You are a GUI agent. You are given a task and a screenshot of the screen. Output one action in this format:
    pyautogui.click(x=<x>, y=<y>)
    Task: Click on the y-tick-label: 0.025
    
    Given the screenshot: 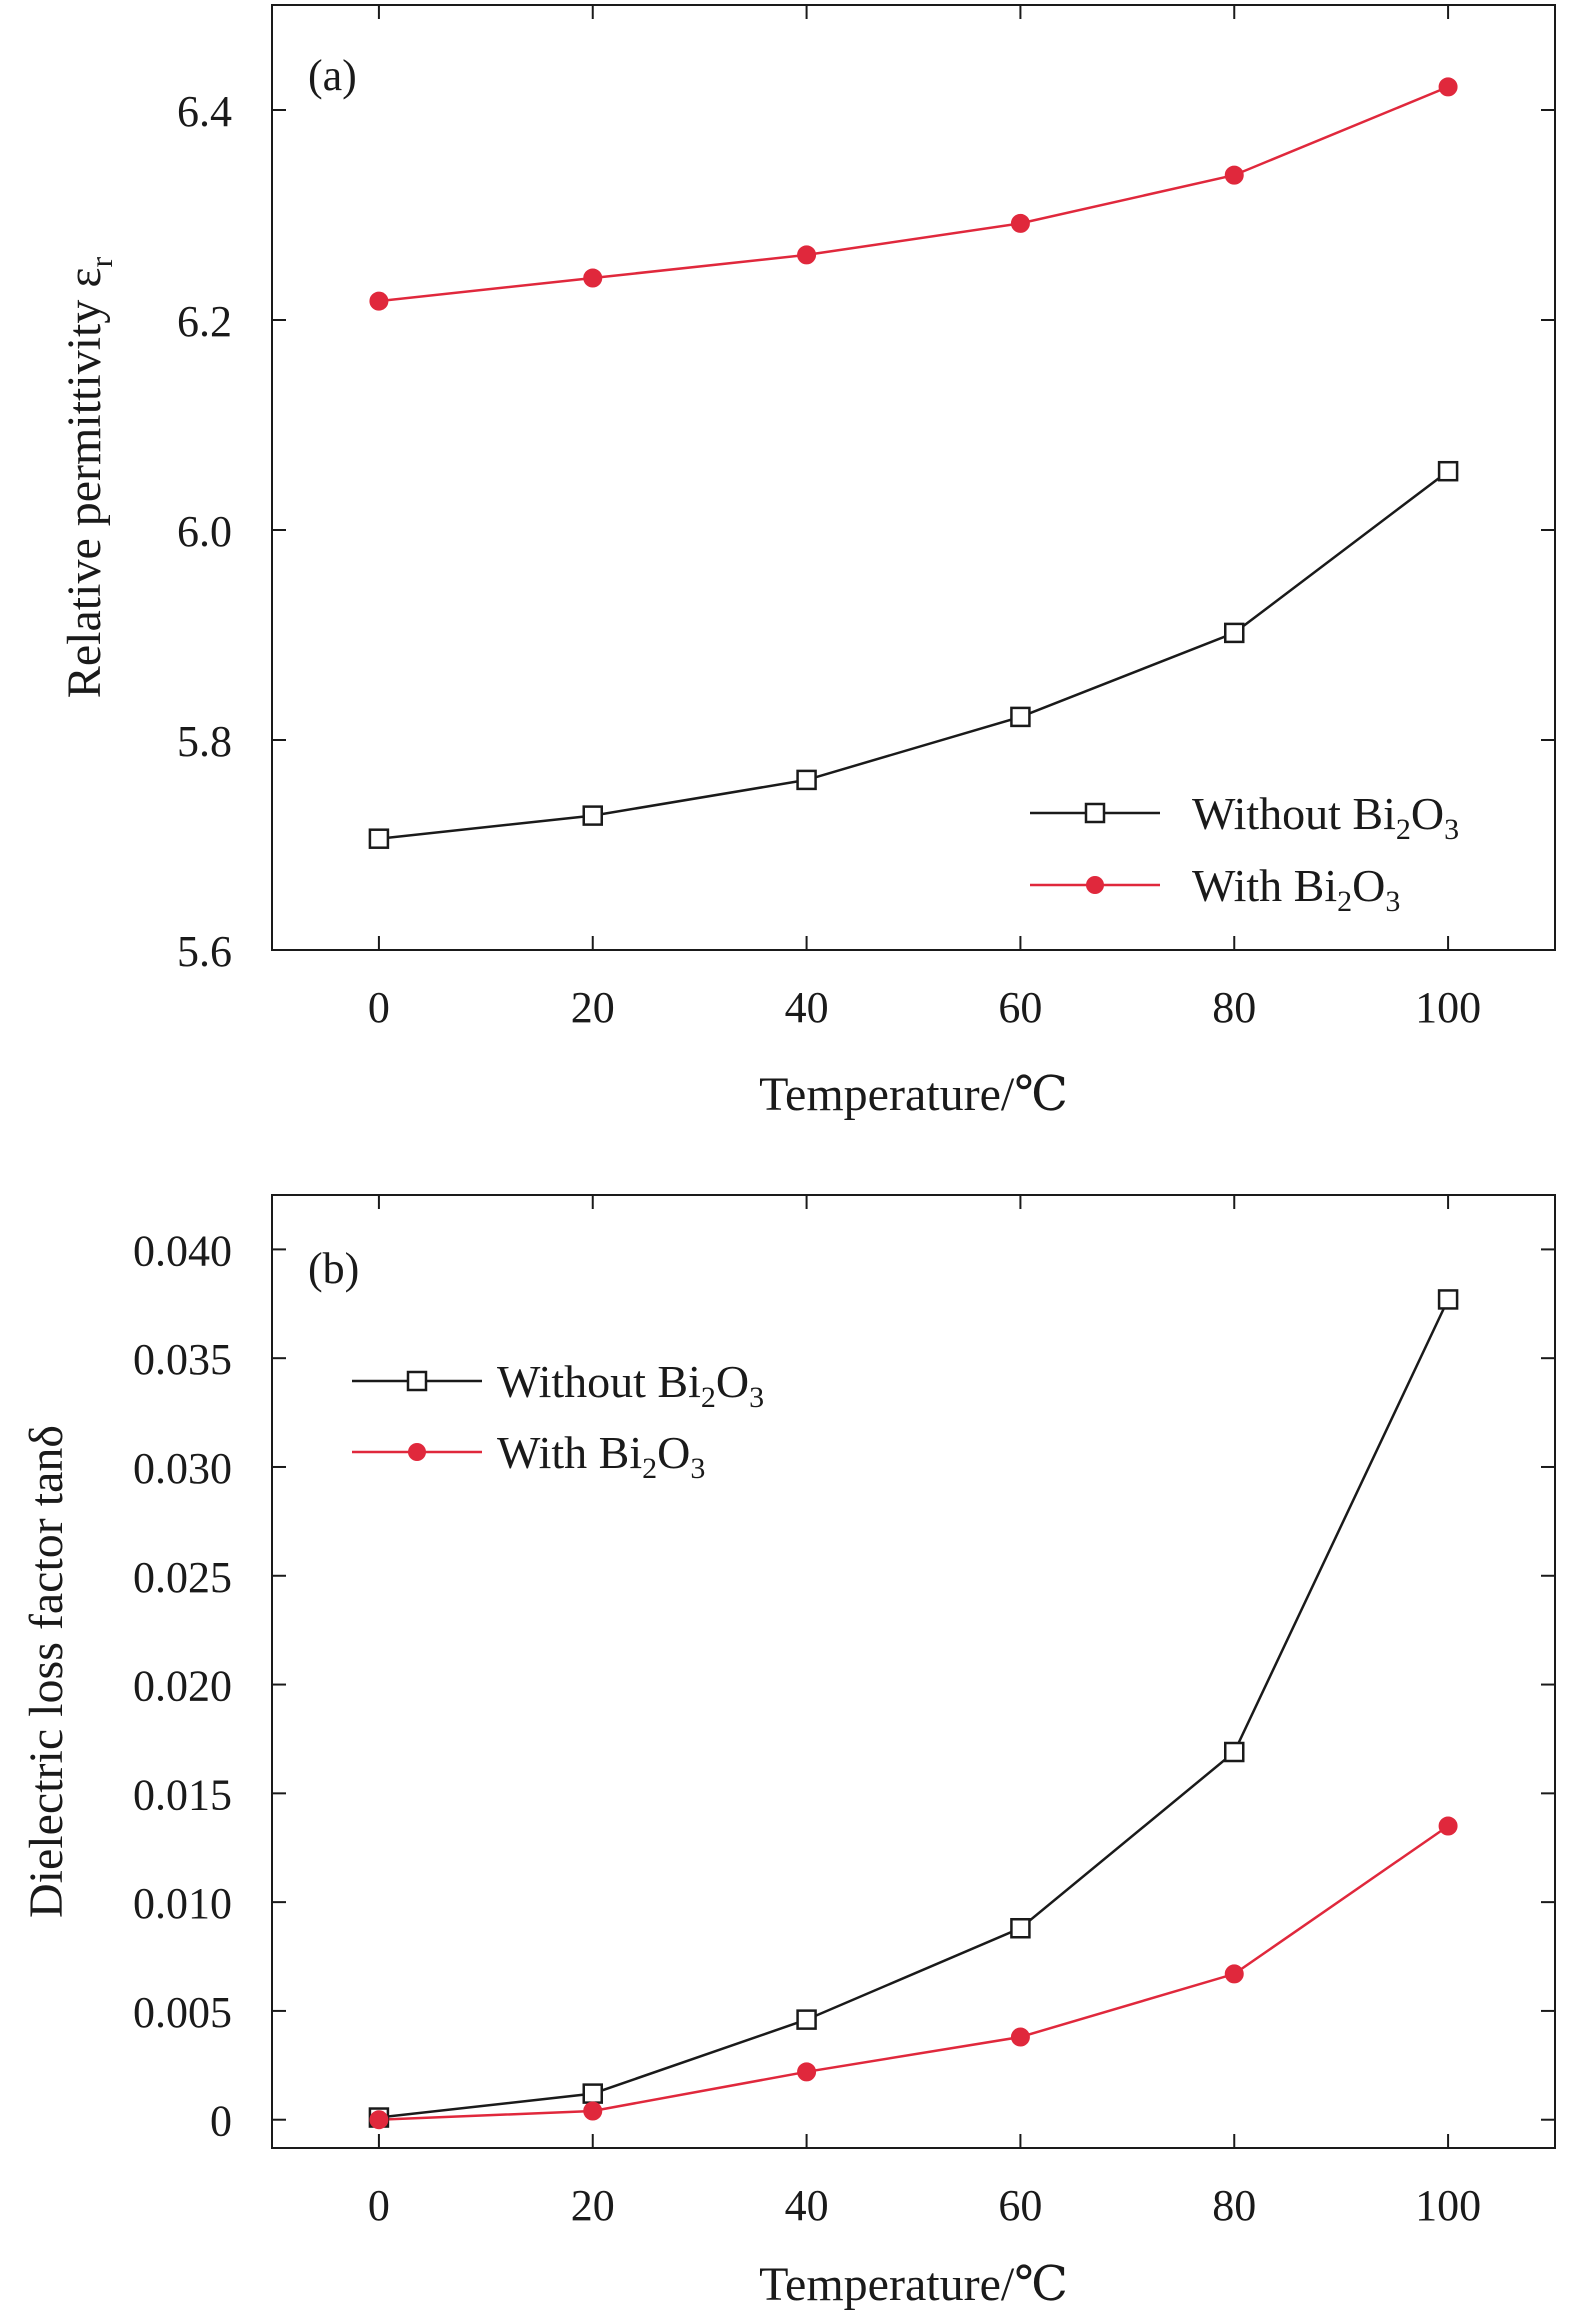 What is the action you would take?
    pyautogui.click(x=182, y=1577)
    